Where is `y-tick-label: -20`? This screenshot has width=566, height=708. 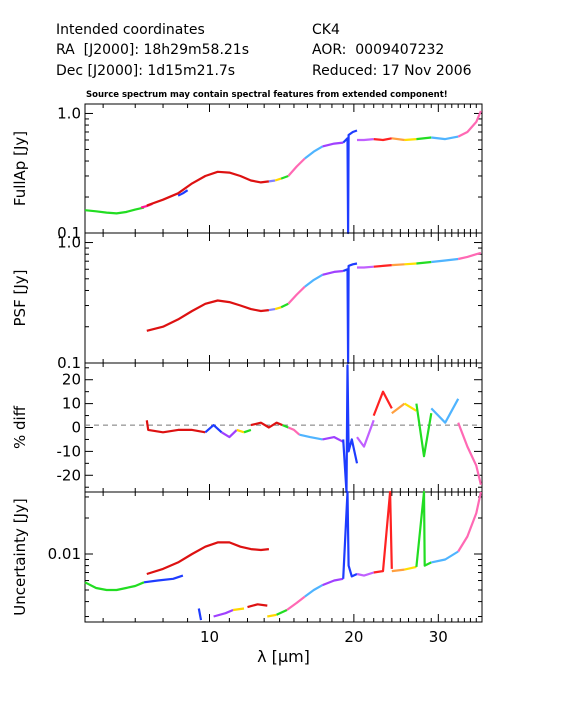
y-tick-label: -20 is located at coordinates (69, 475).